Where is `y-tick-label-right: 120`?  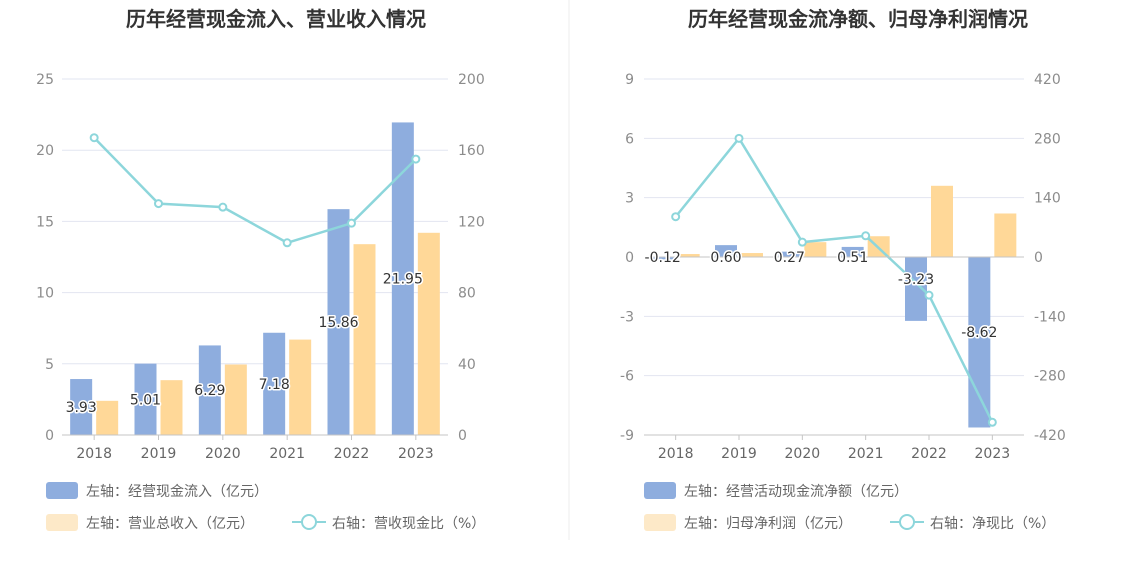 y-tick-label-right: 120 is located at coordinates (471, 222).